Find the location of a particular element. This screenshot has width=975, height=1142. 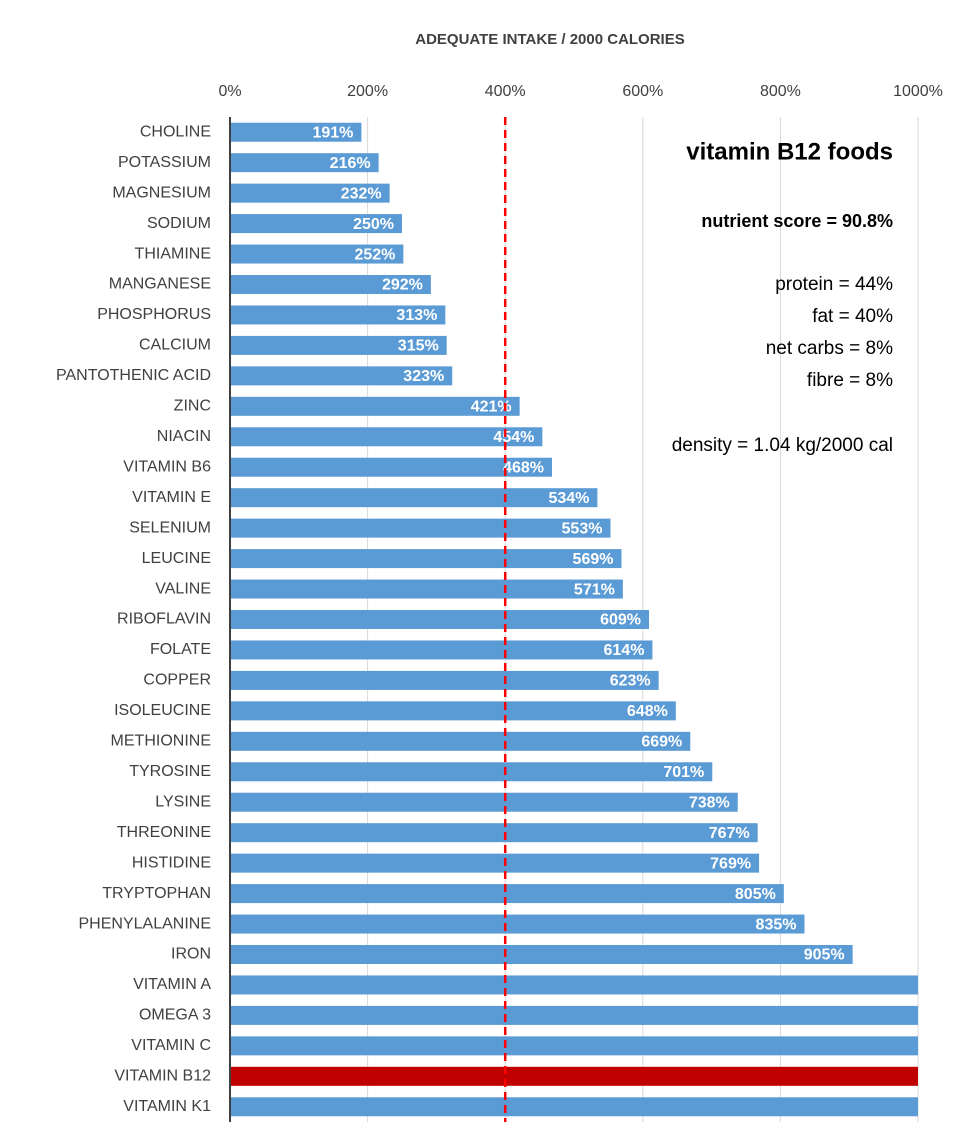

value-label: 835% is located at coordinates (776, 924).